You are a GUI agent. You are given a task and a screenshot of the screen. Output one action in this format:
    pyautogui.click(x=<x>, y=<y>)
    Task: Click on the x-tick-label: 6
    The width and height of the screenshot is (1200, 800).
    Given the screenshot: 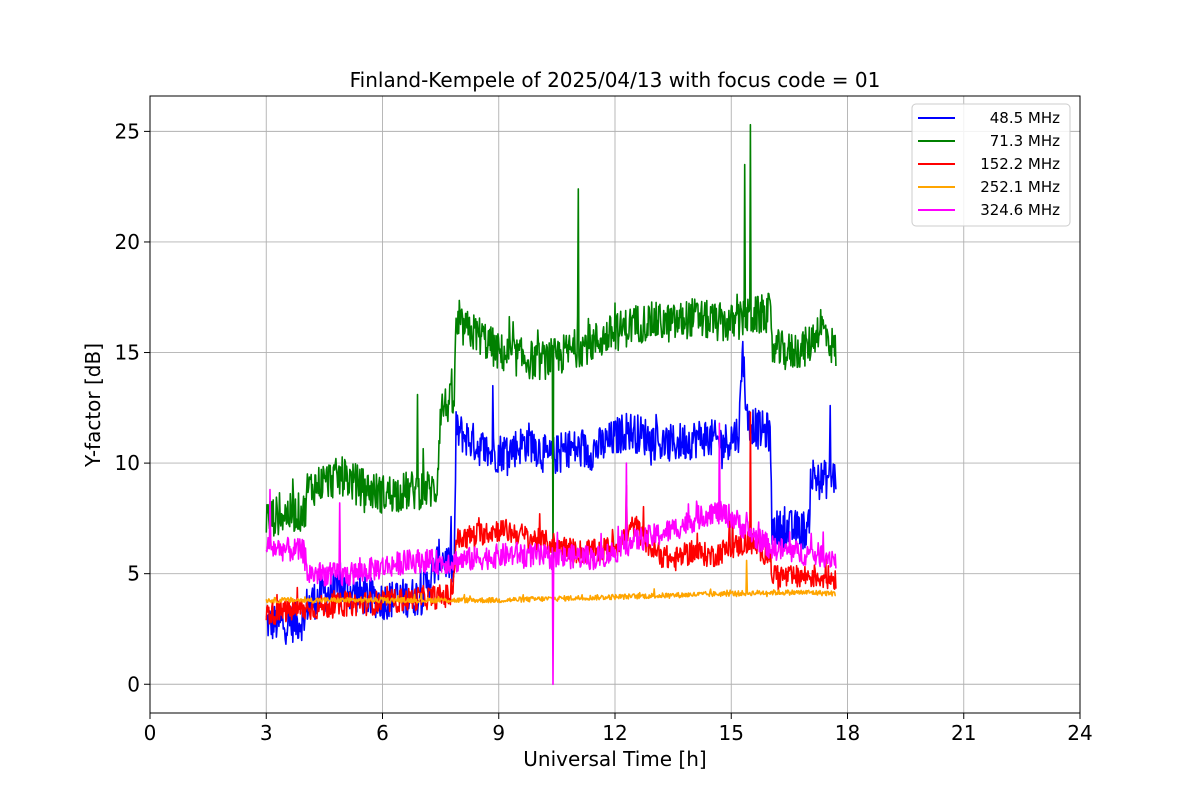 What is the action you would take?
    pyautogui.click(x=382, y=733)
    